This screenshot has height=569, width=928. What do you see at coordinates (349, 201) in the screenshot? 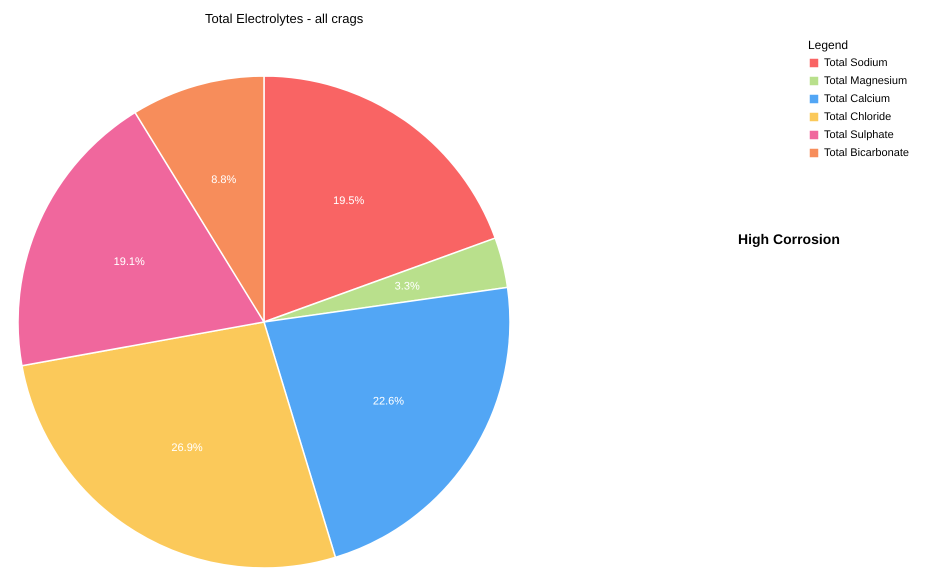
I see `data-label: 19.5%` at bounding box center [349, 201].